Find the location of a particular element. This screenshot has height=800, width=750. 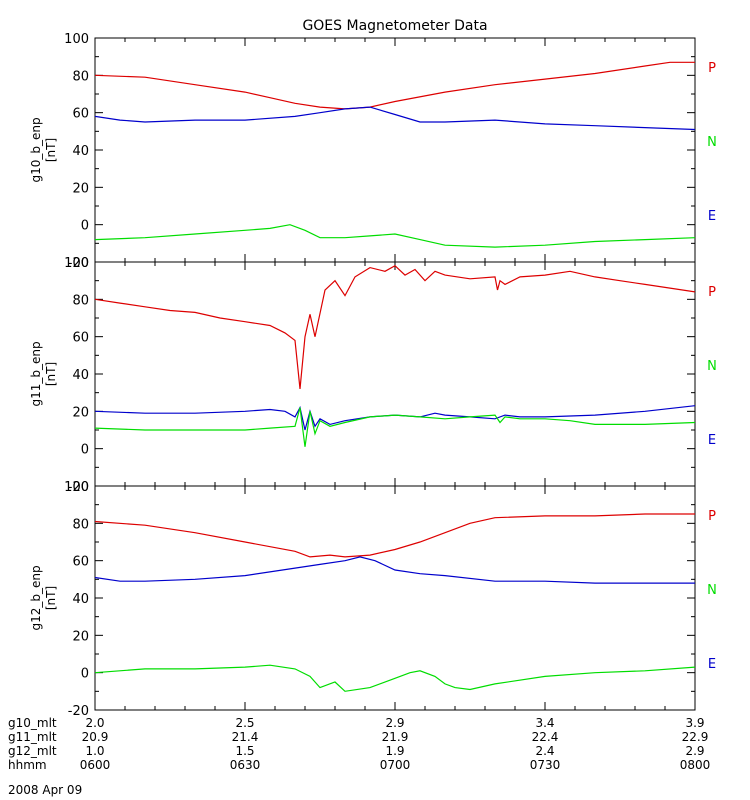

y-axis-label: g11_b_enp is located at coordinates (36, 373).